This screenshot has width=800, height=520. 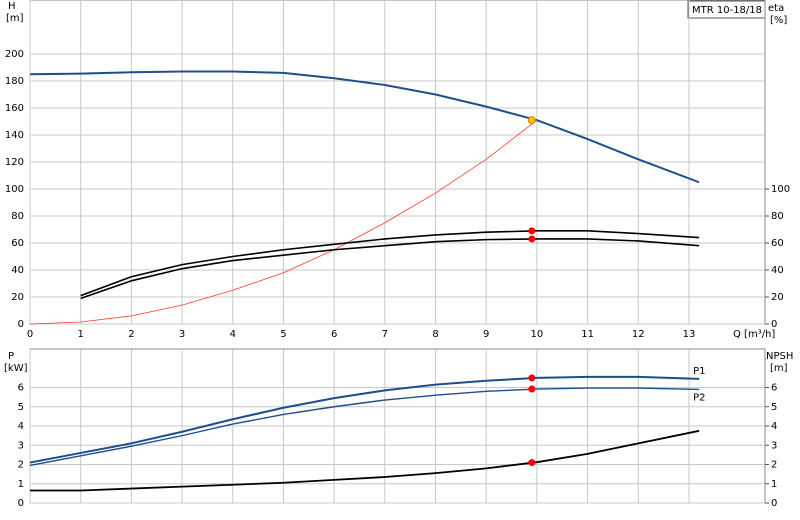 What do you see at coordinates (15, 18) in the screenshot?
I see `y-axis-unit: [m]` at bounding box center [15, 18].